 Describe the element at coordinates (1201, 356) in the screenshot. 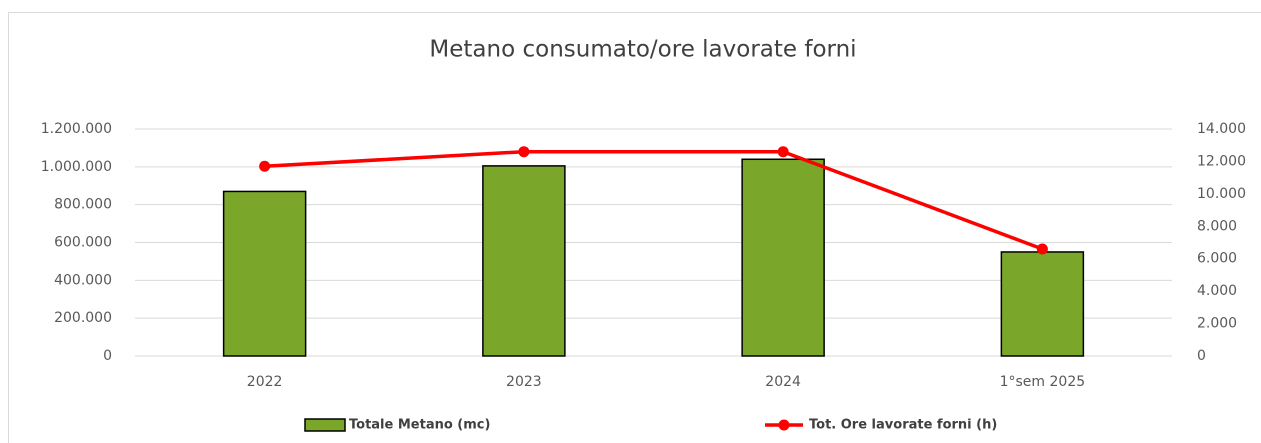

I see `y2-tick-label: 0` at that location.